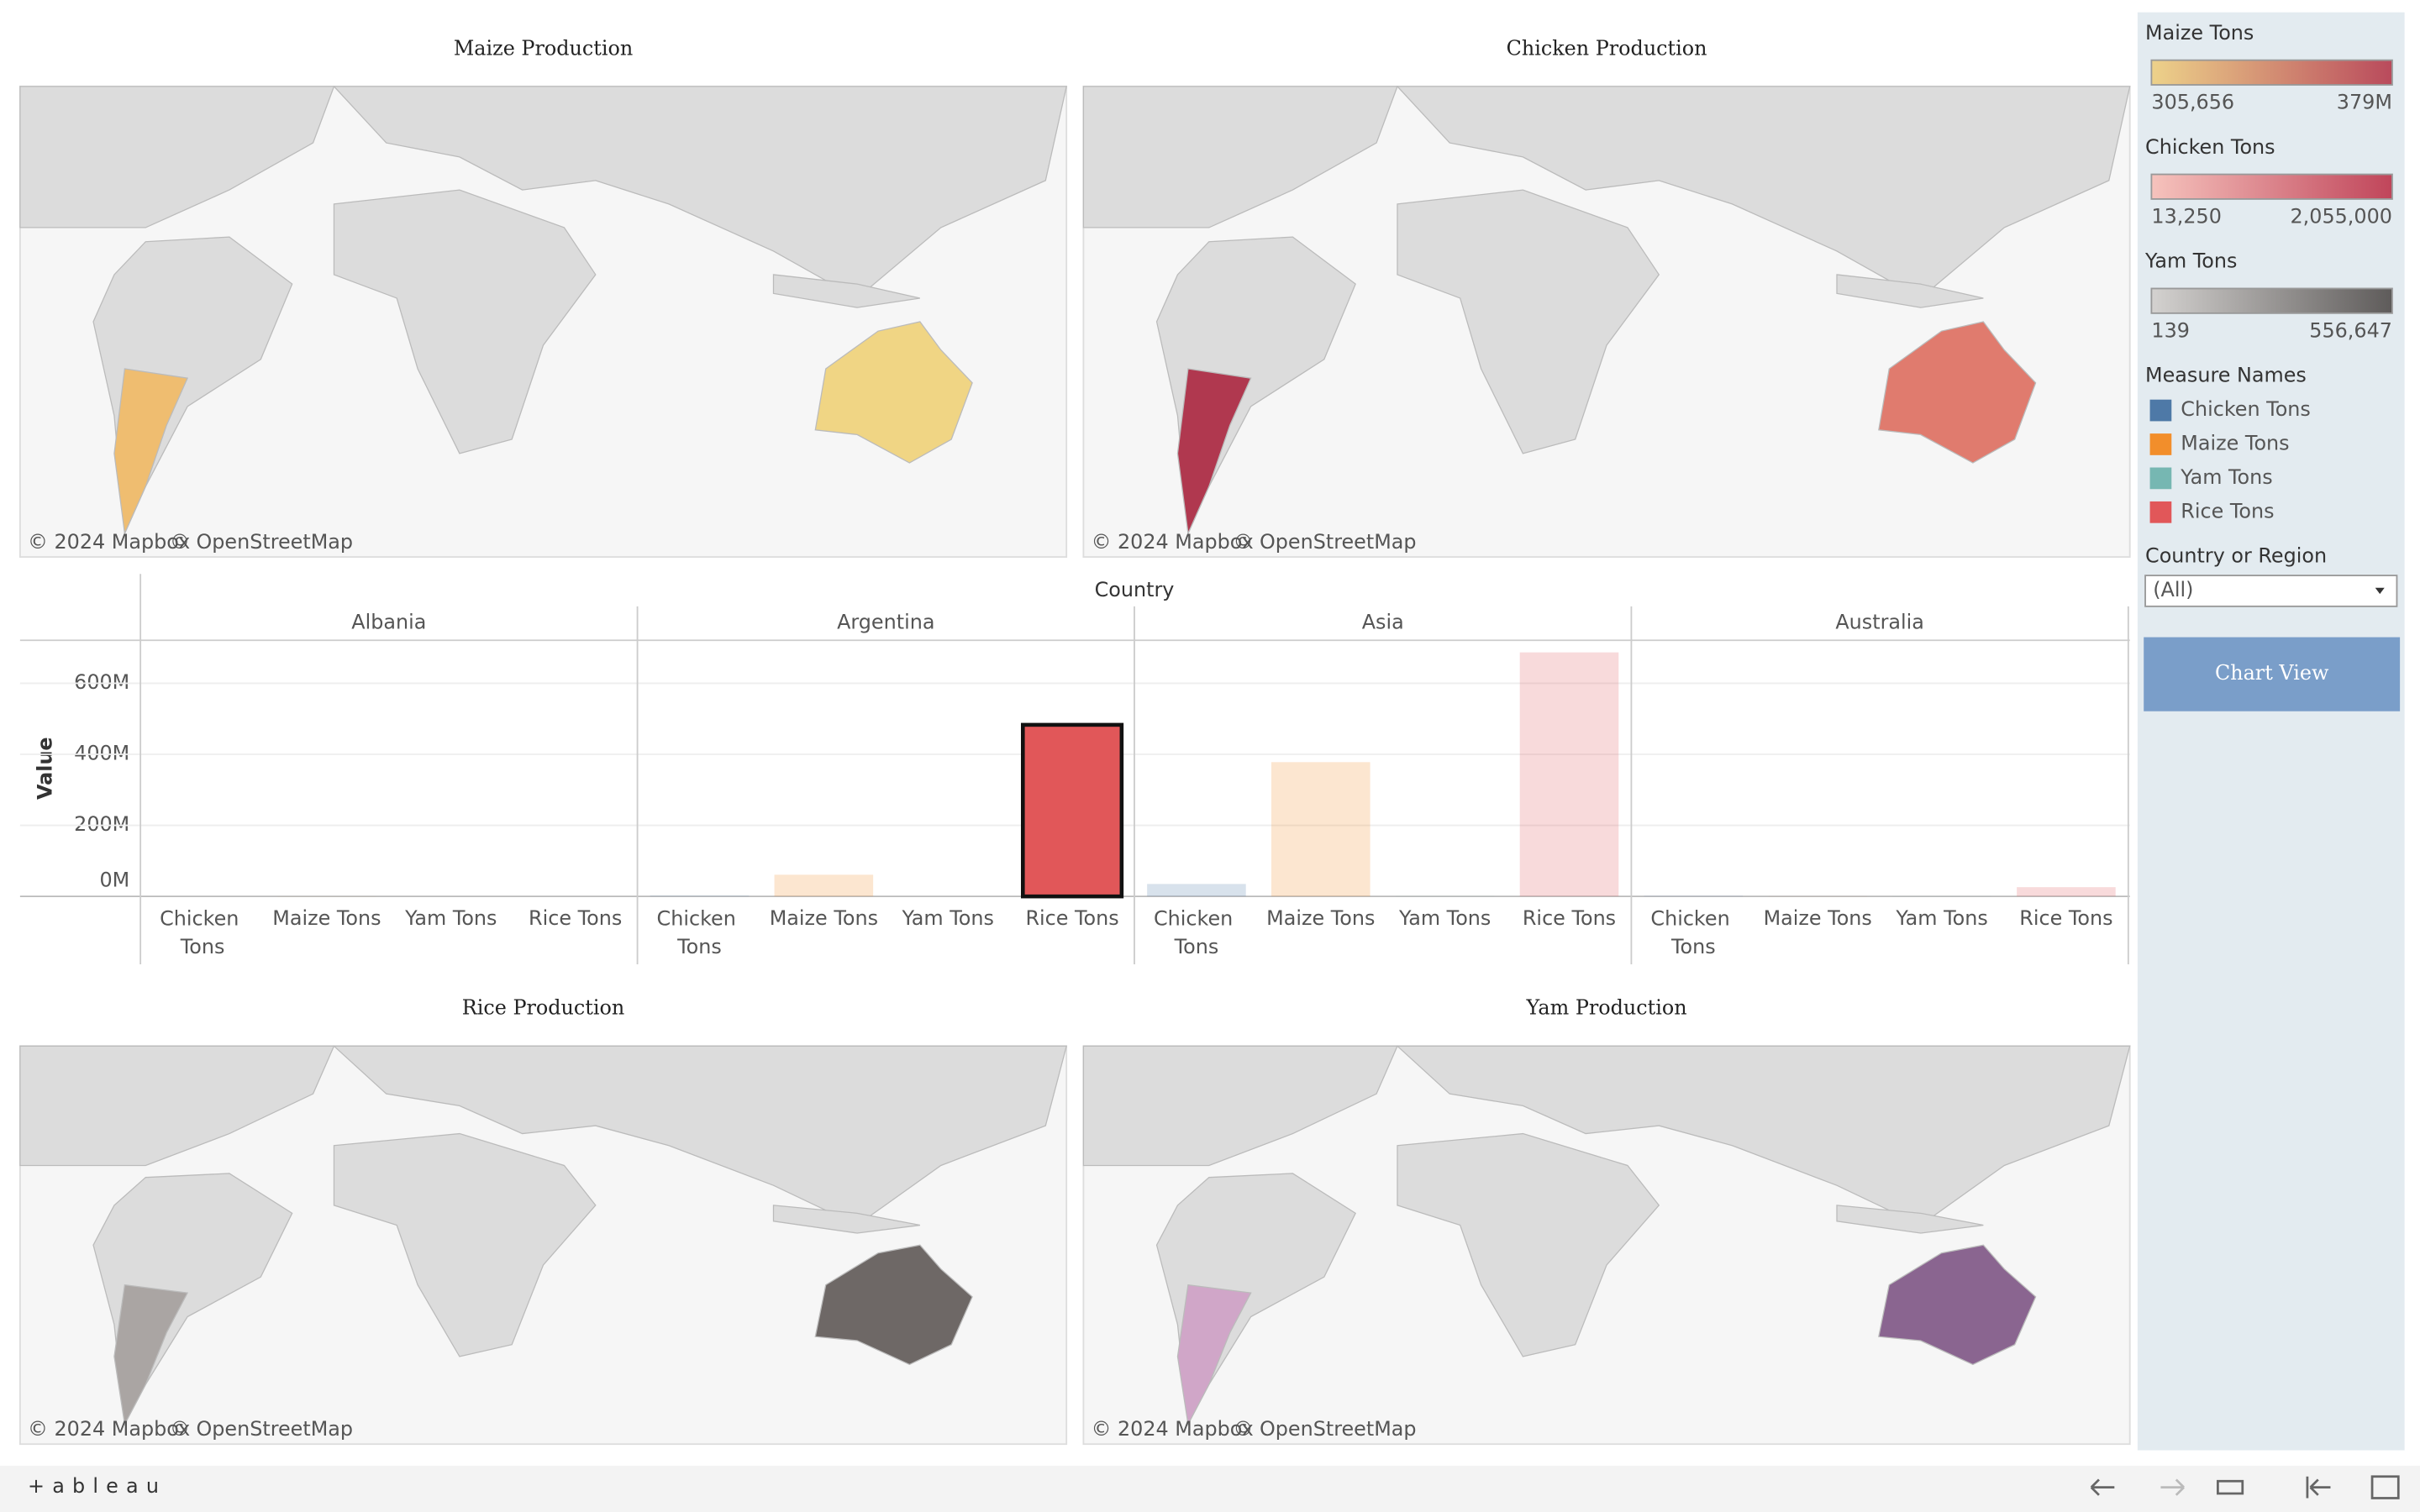 The image size is (2420, 1512). I want to click on dropdown-arrow, so click(2380, 591).